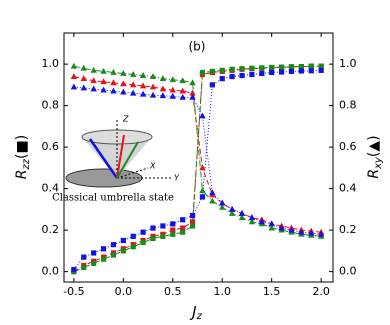 This screenshot has height=325, width=390. Describe the element at coordinates (23, 157) in the screenshot. I see `y-axis-label: Rzz(■)` at that location.